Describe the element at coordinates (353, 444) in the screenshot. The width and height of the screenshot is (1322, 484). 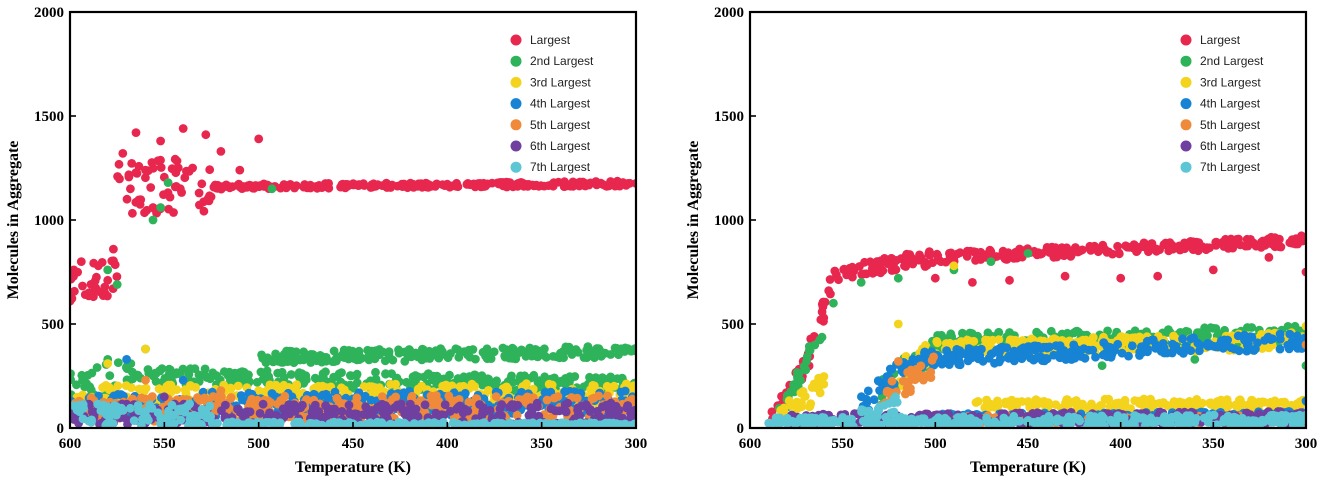
I see `x-tick-label: 450` at that location.